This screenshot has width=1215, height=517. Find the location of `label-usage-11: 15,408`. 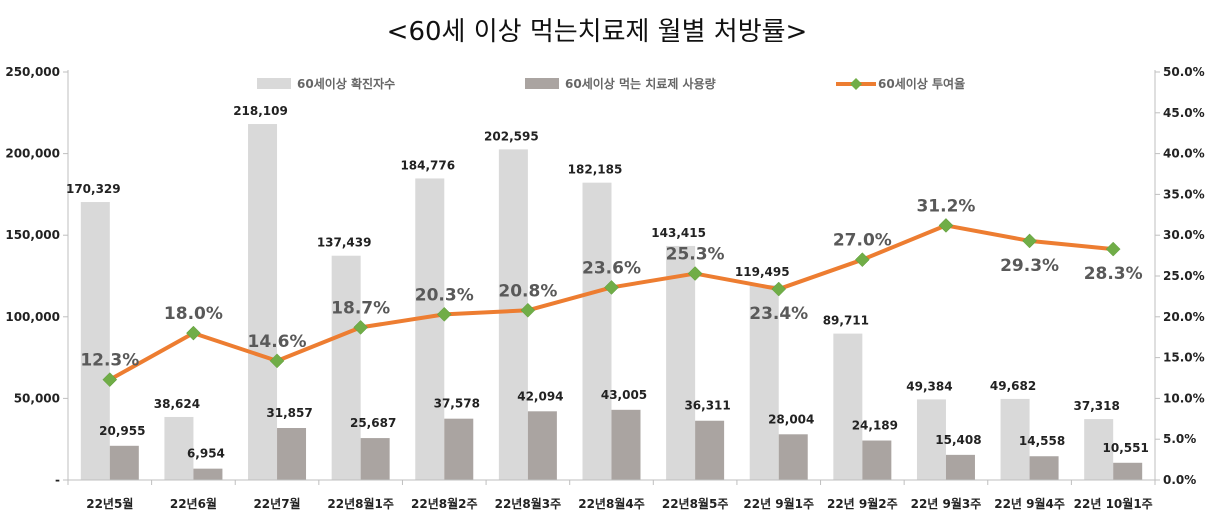

label-usage-11: 15,408 is located at coordinates (958, 440).